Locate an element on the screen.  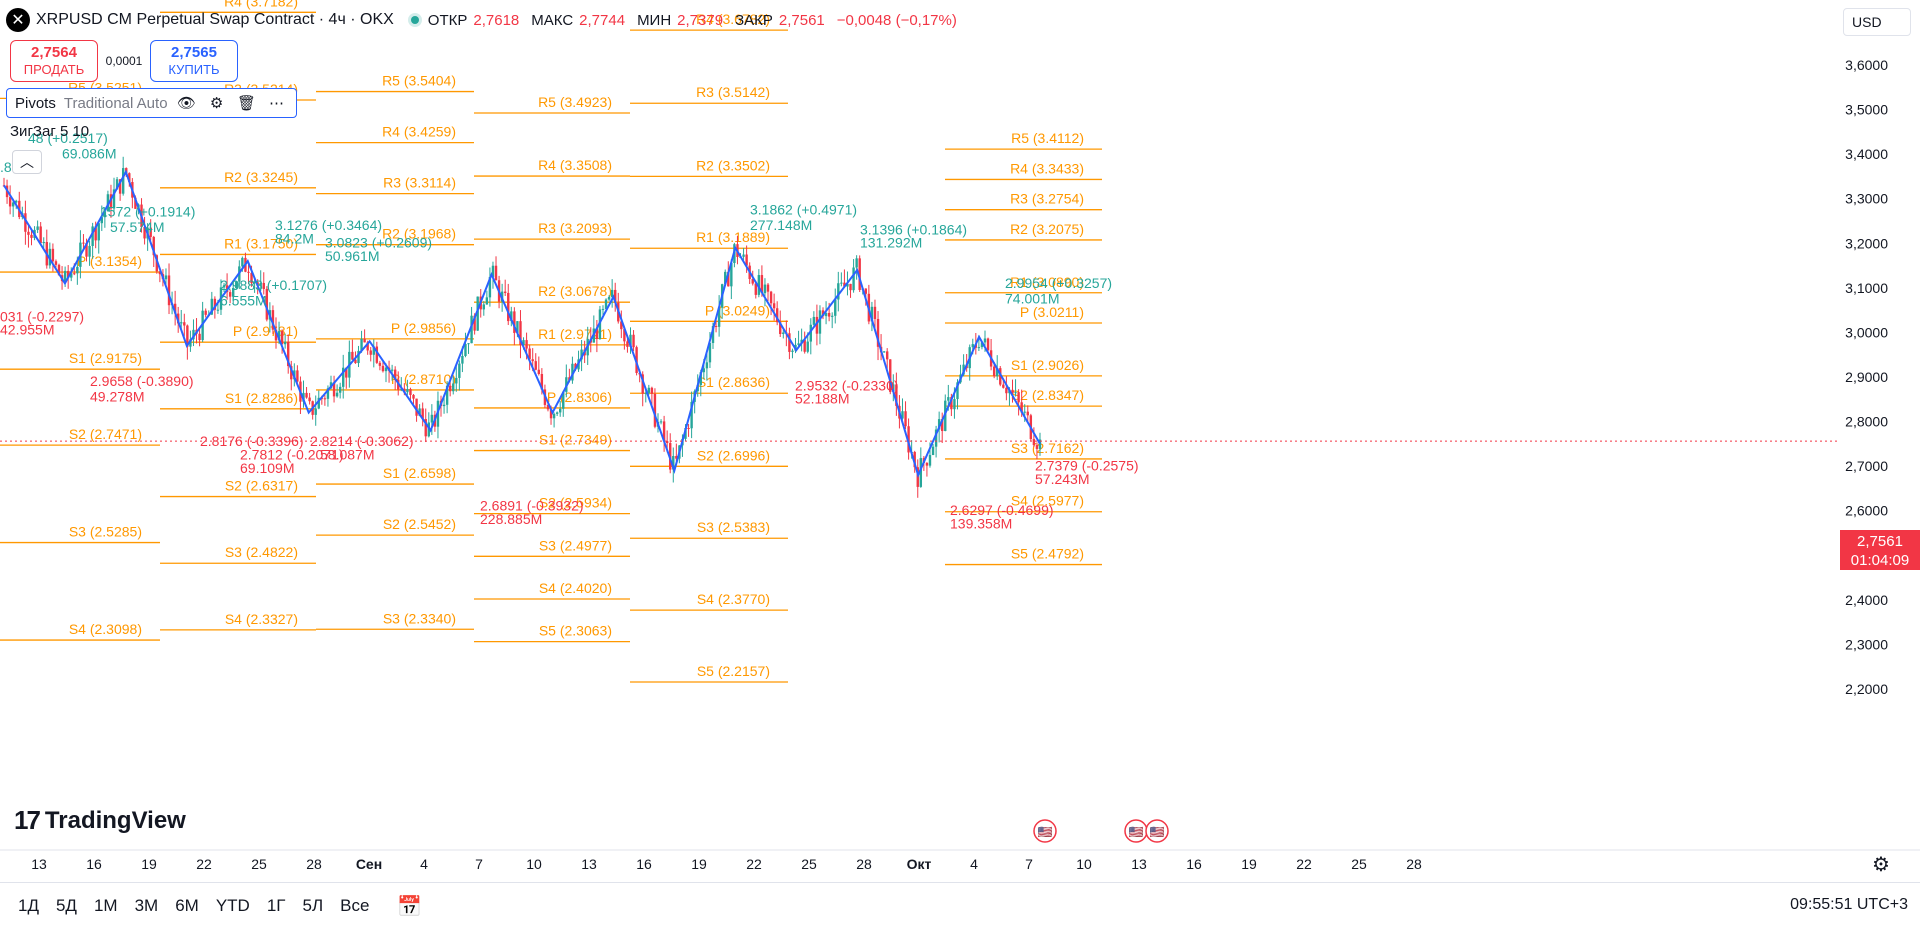
zigzag-annotation: 031 (-0.2297) is located at coordinates (42, 316).